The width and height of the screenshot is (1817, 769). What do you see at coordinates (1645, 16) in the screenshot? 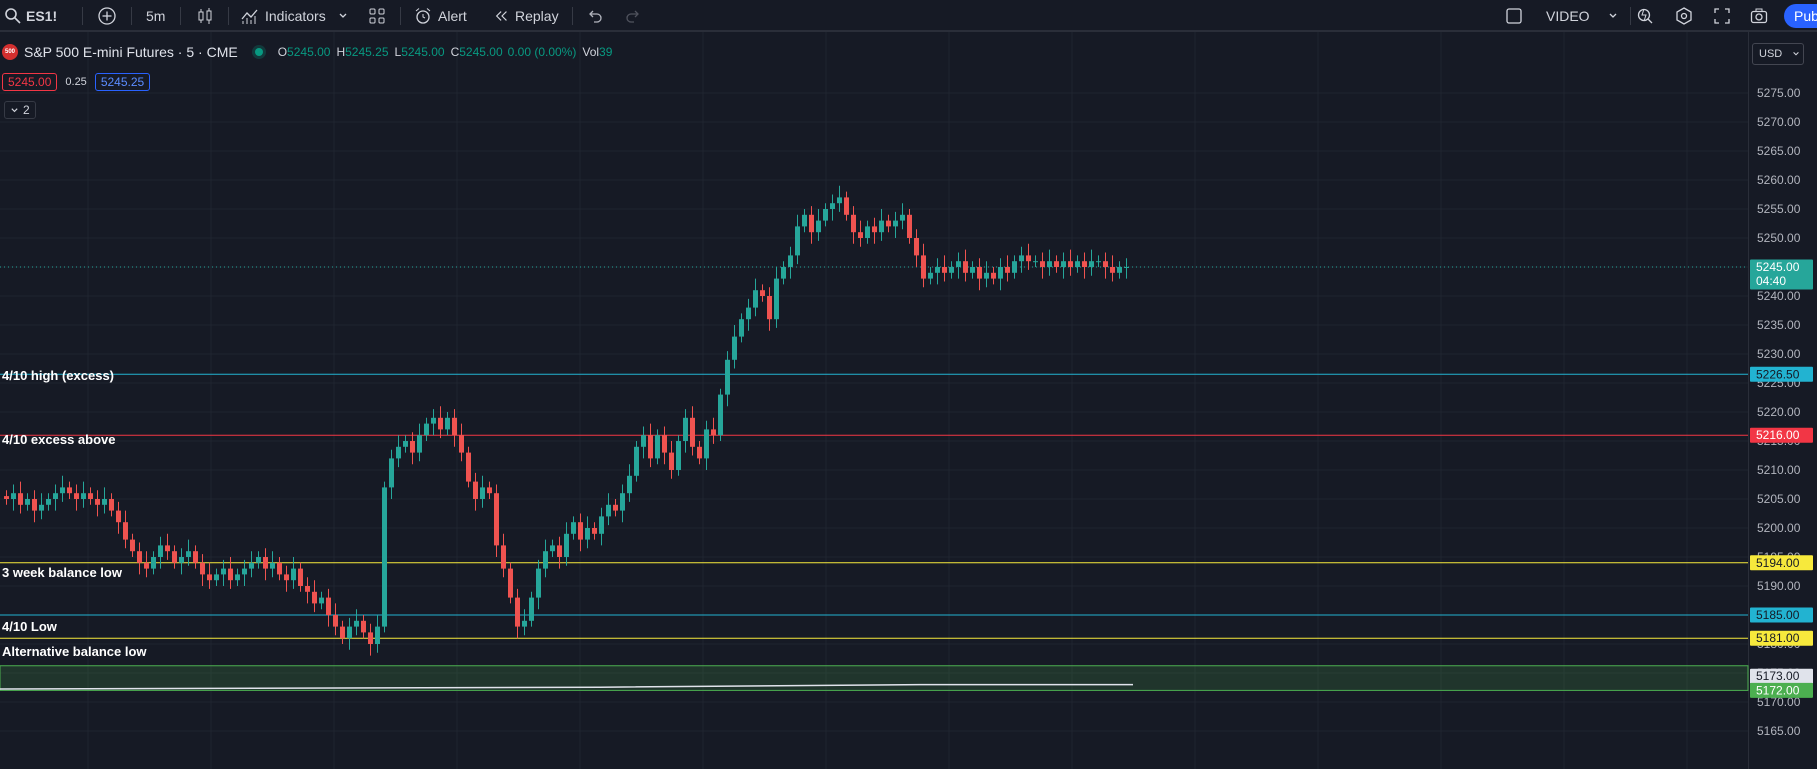
I see `quick-search-button` at bounding box center [1645, 16].